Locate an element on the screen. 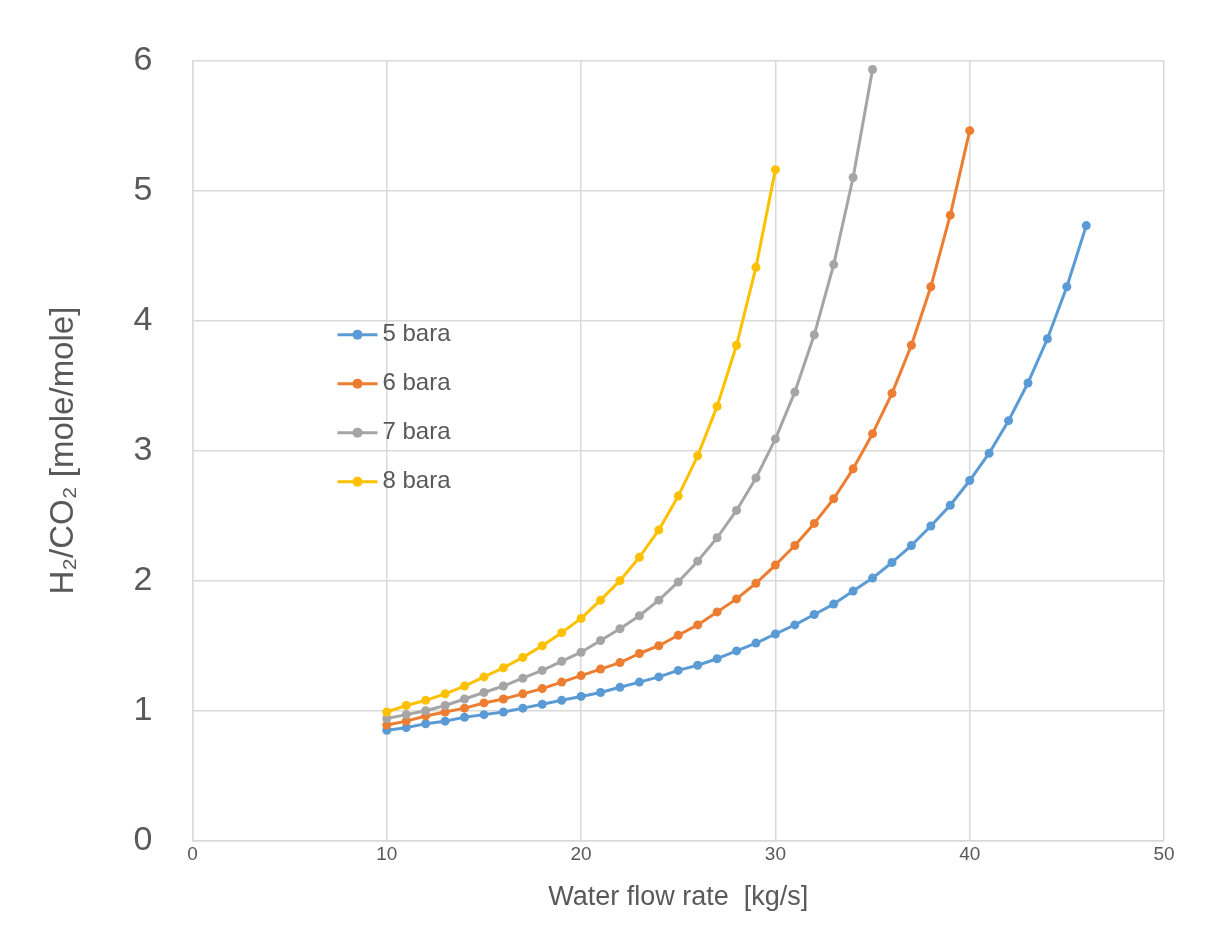  y-tick-label: 3 is located at coordinates (143, 447).